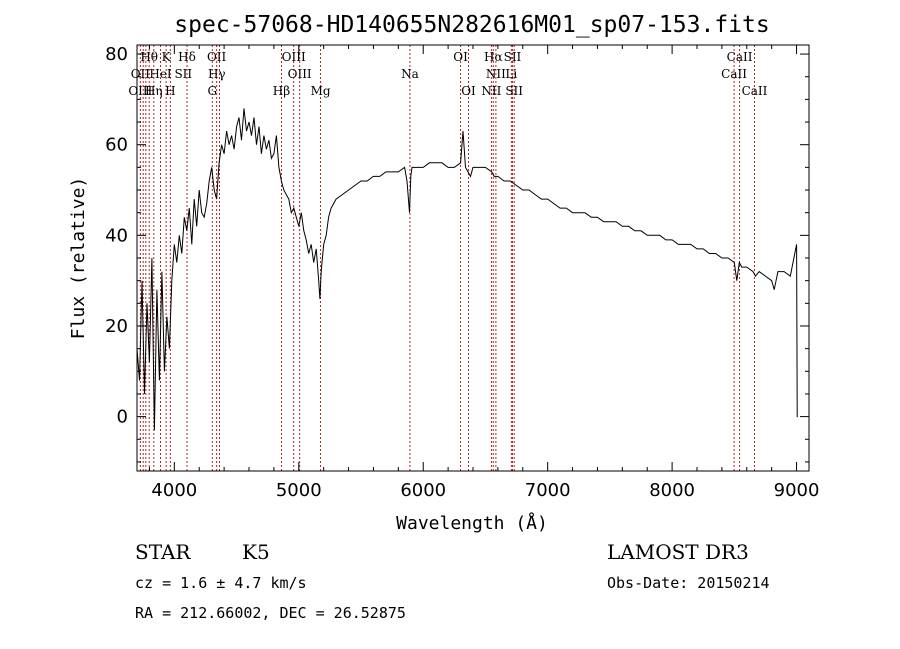  I want to click on emission-line-label: H, so click(170, 91).